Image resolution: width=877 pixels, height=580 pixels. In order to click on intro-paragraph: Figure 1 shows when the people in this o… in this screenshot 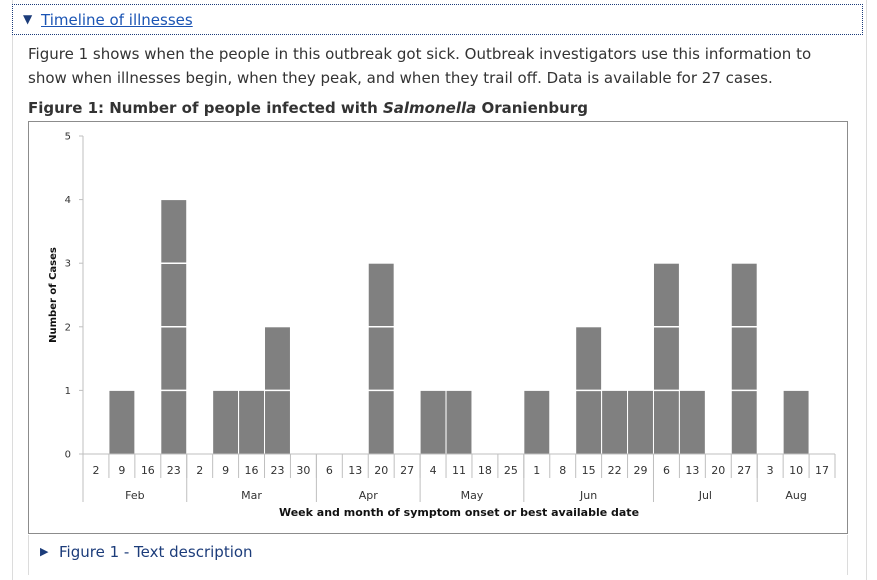, I will do `click(420, 66)`.